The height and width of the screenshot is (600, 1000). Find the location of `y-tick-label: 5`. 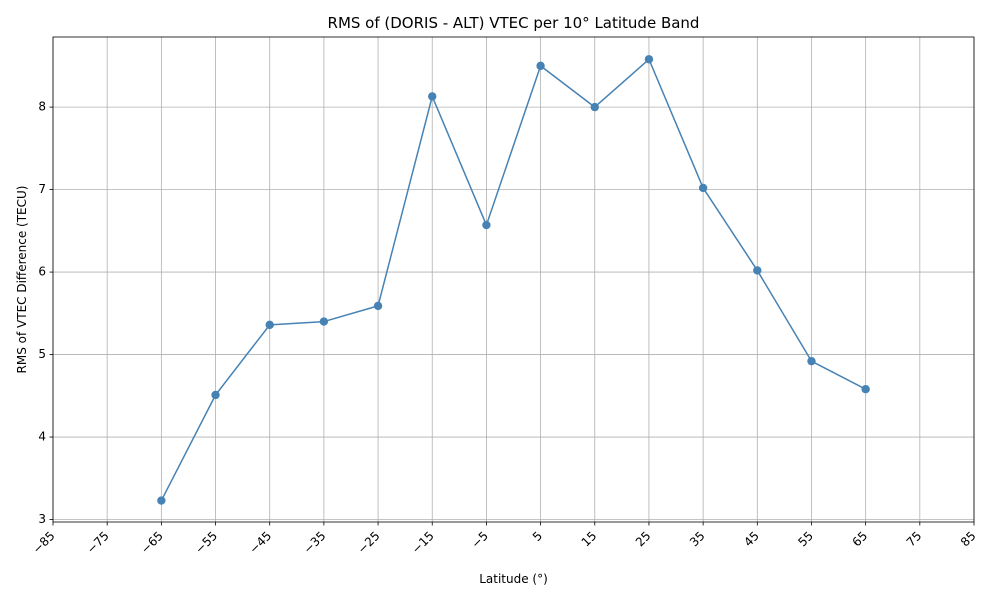

y-tick-label: 5 is located at coordinates (42, 354).